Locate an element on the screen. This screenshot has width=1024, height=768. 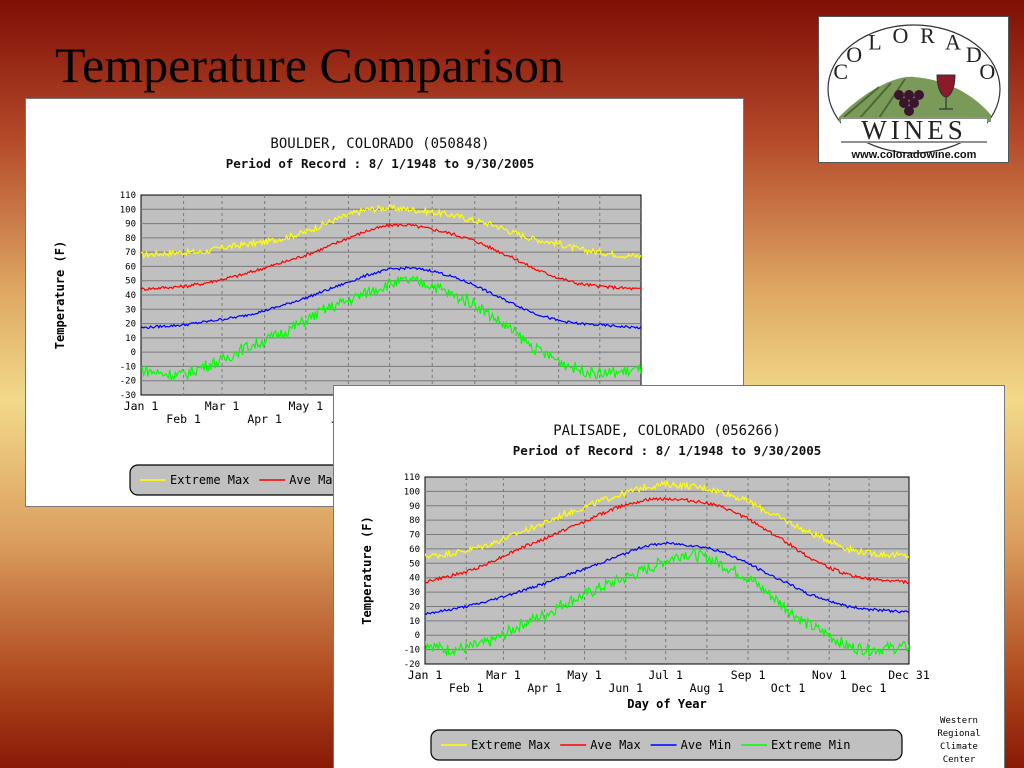
chart-title: BOULDER, COLORADO (050848) is located at coordinates (379, 144).